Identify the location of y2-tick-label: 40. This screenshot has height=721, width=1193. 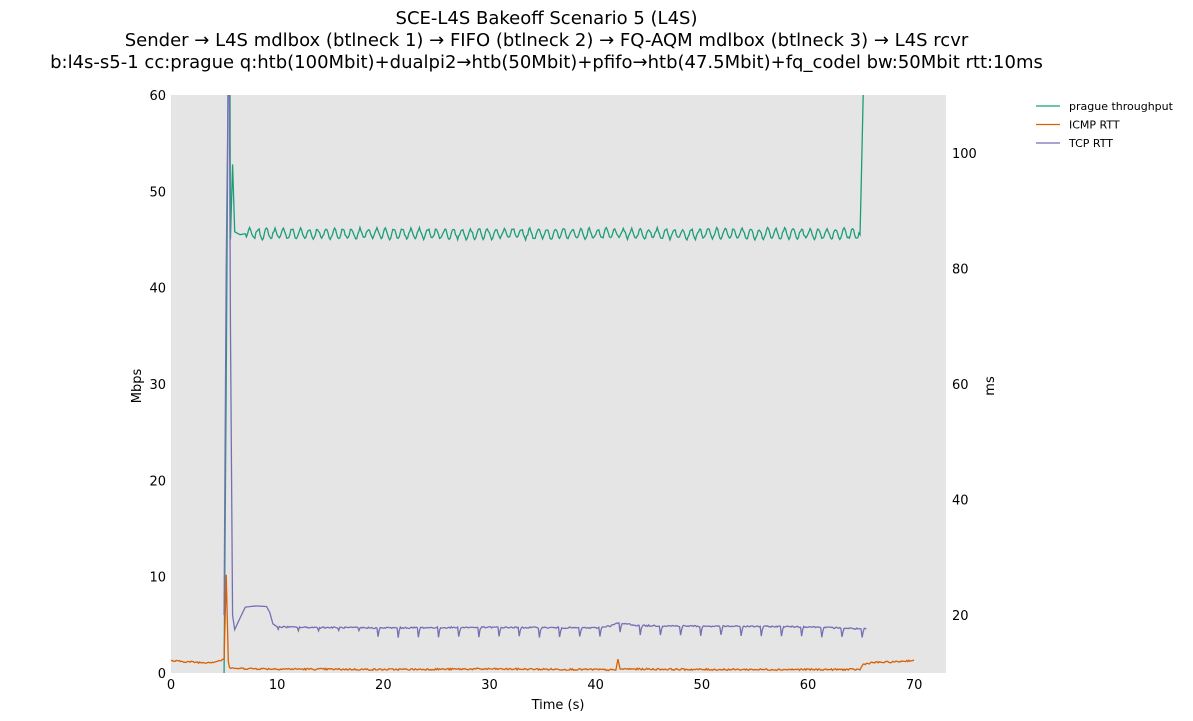
(960, 501).